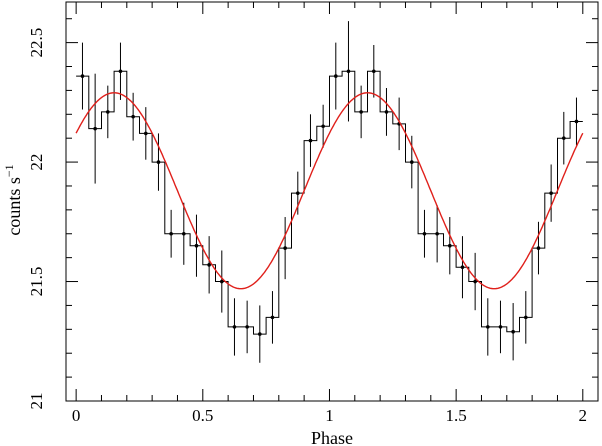 The height and width of the screenshot is (446, 602). What do you see at coordinates (332, 437) in the screenshot?
I see `x-axis-label: Phase` at bounding box center [332, 437].